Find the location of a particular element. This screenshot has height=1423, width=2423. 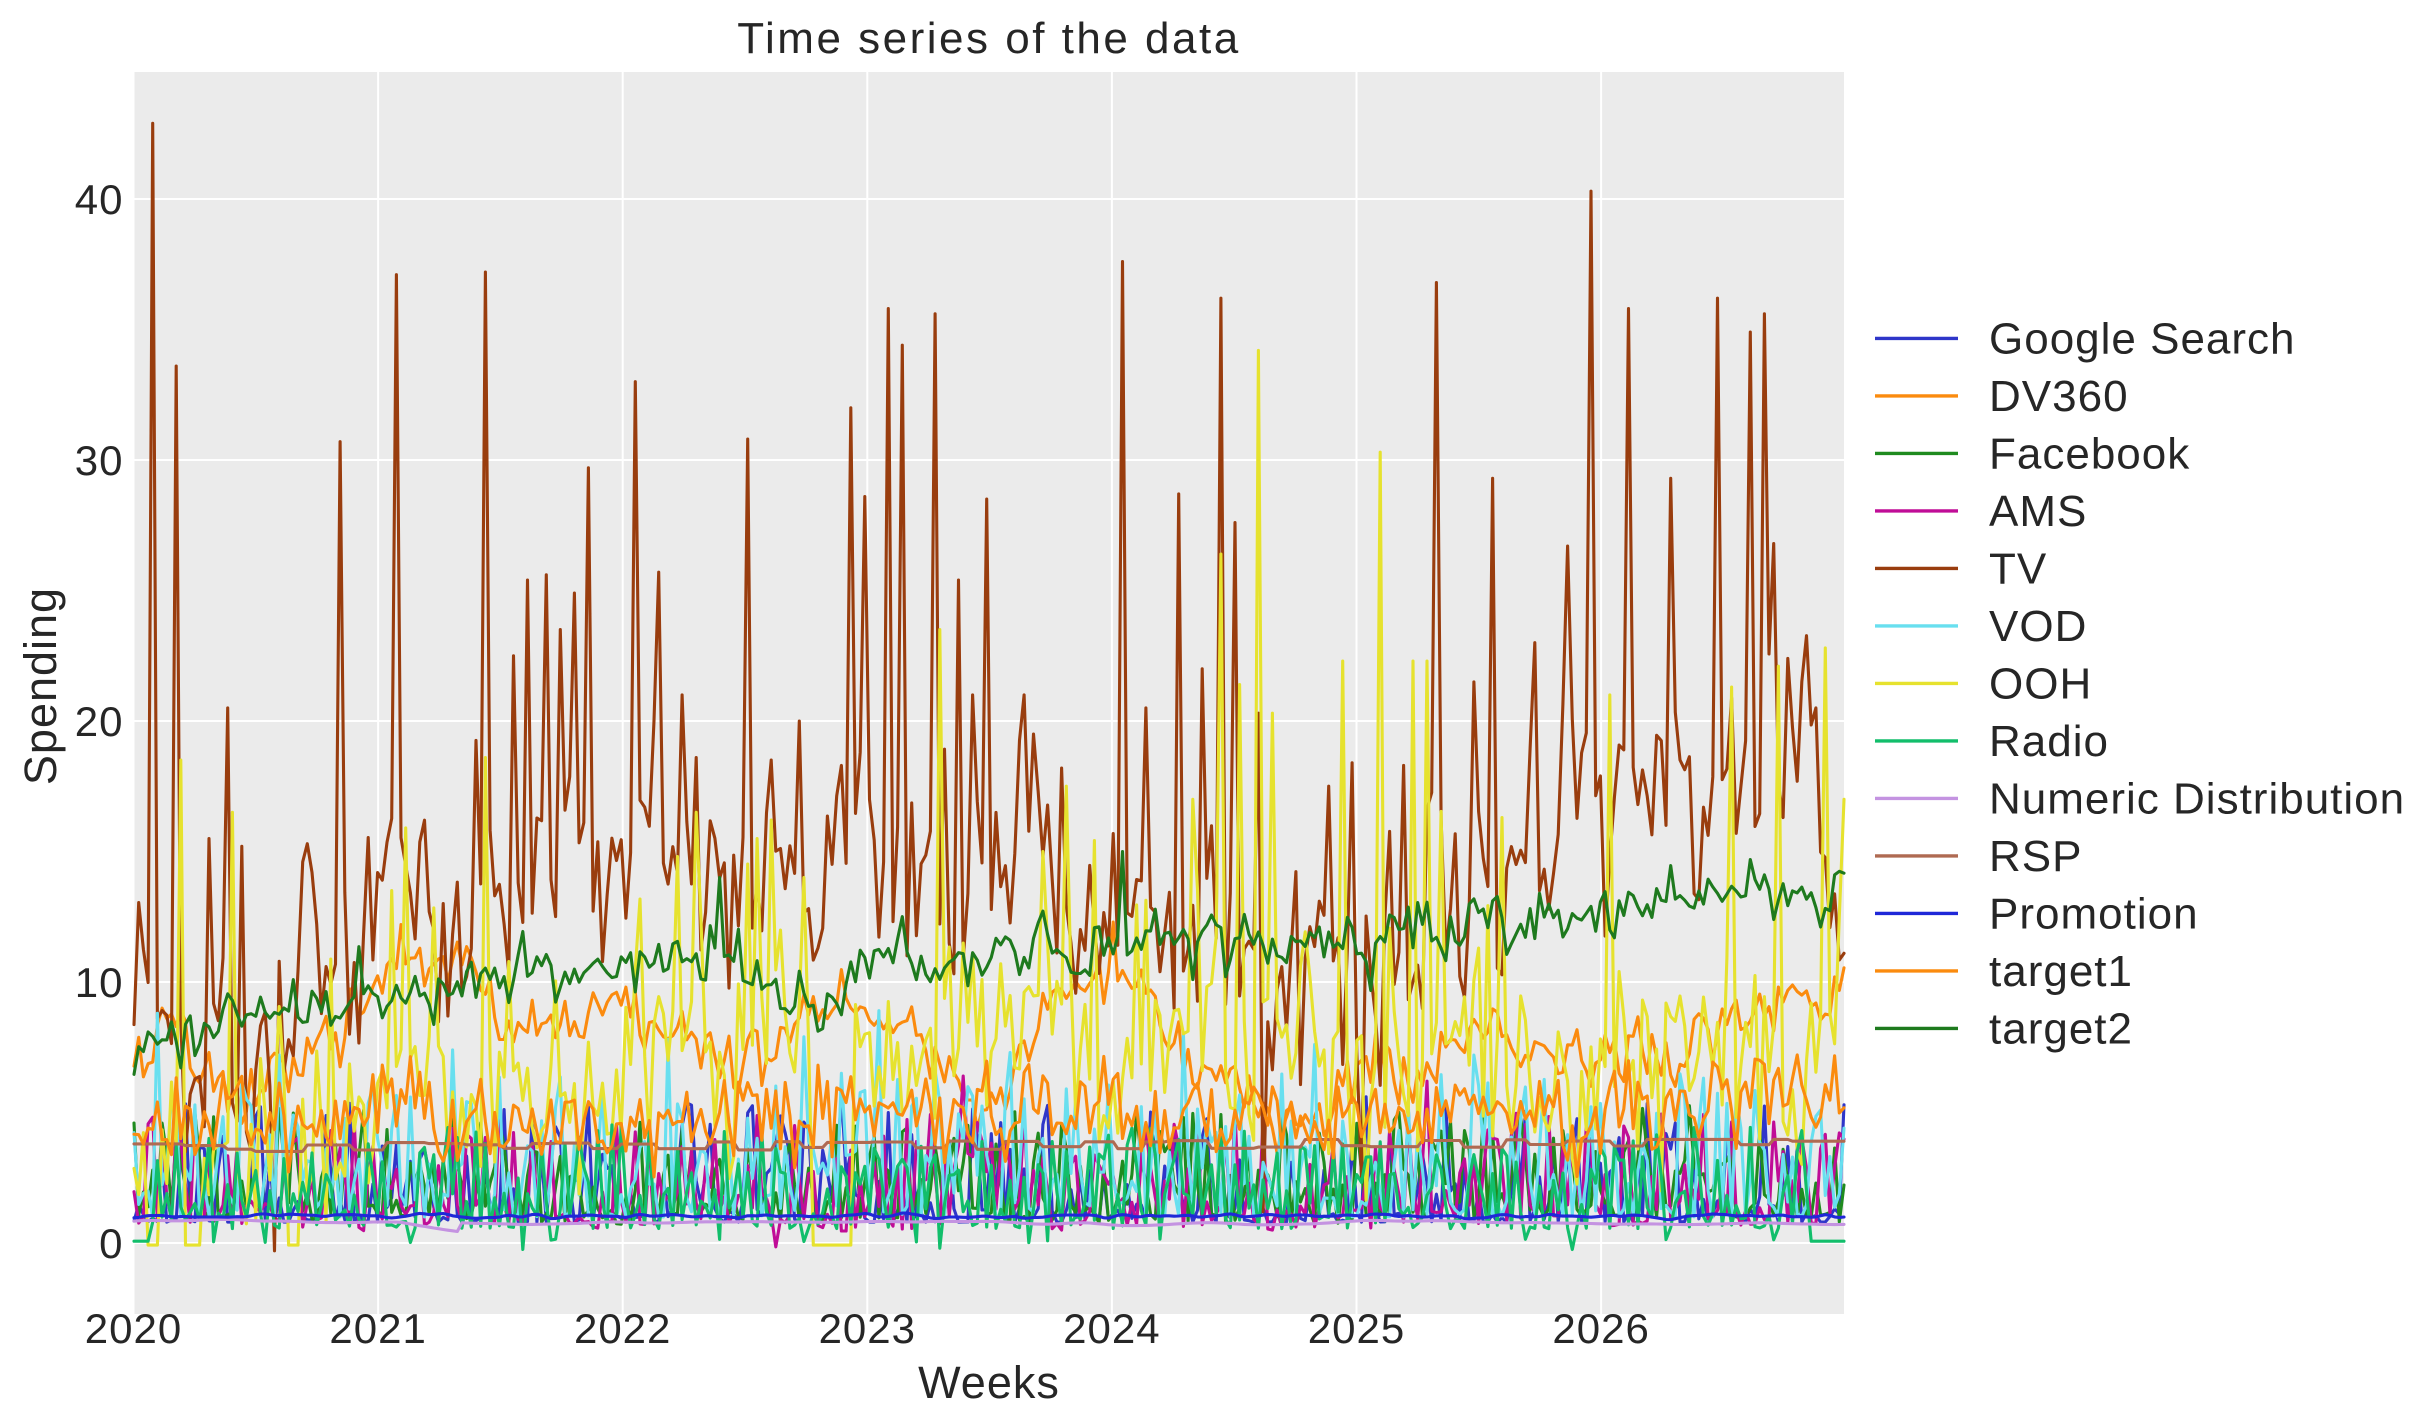

svg-text: AMS is located at coordinates (2038, 511).